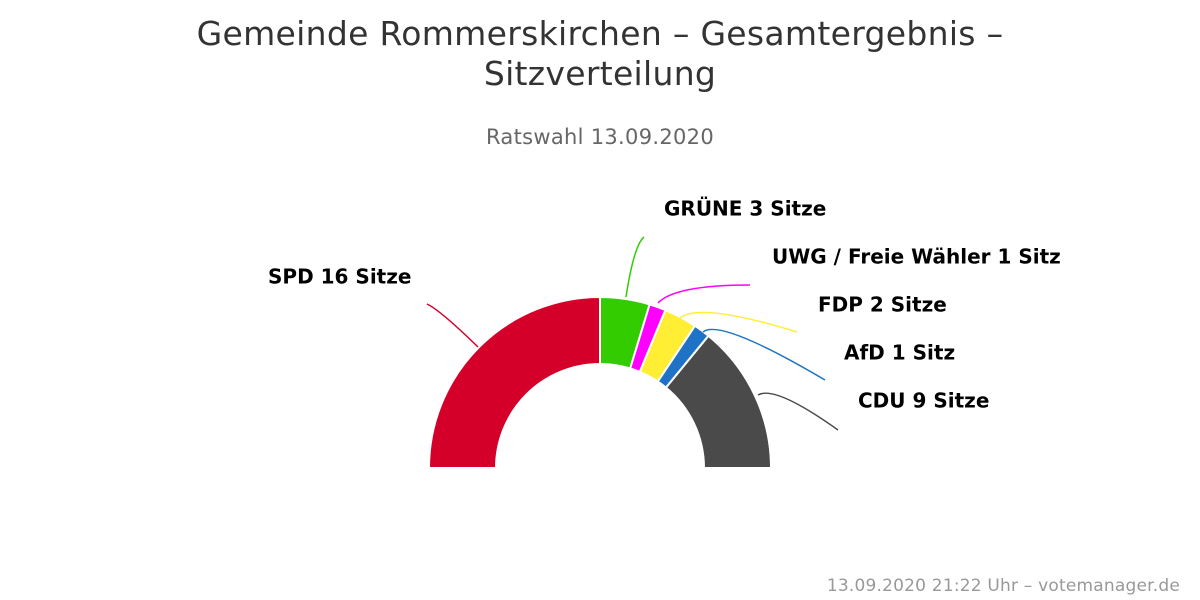 This screenshot has height=600, width=1200. What do you see at coordinates (882, 305) in the screenshot?
I see `data-label: FDP 2 Sitze` at bounding box center [882, 305].